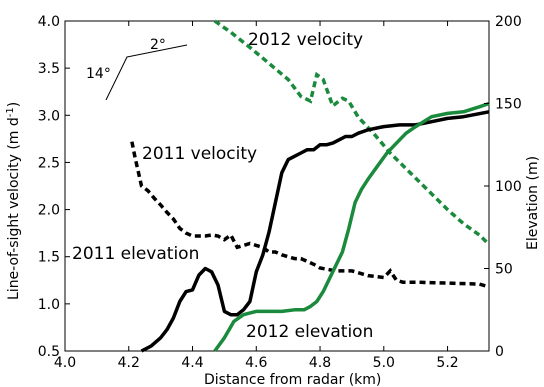 This screenshot has width=544, height=387. I want to click on annotation-2012-elevation: 2012 elevation, so click(309, 332).